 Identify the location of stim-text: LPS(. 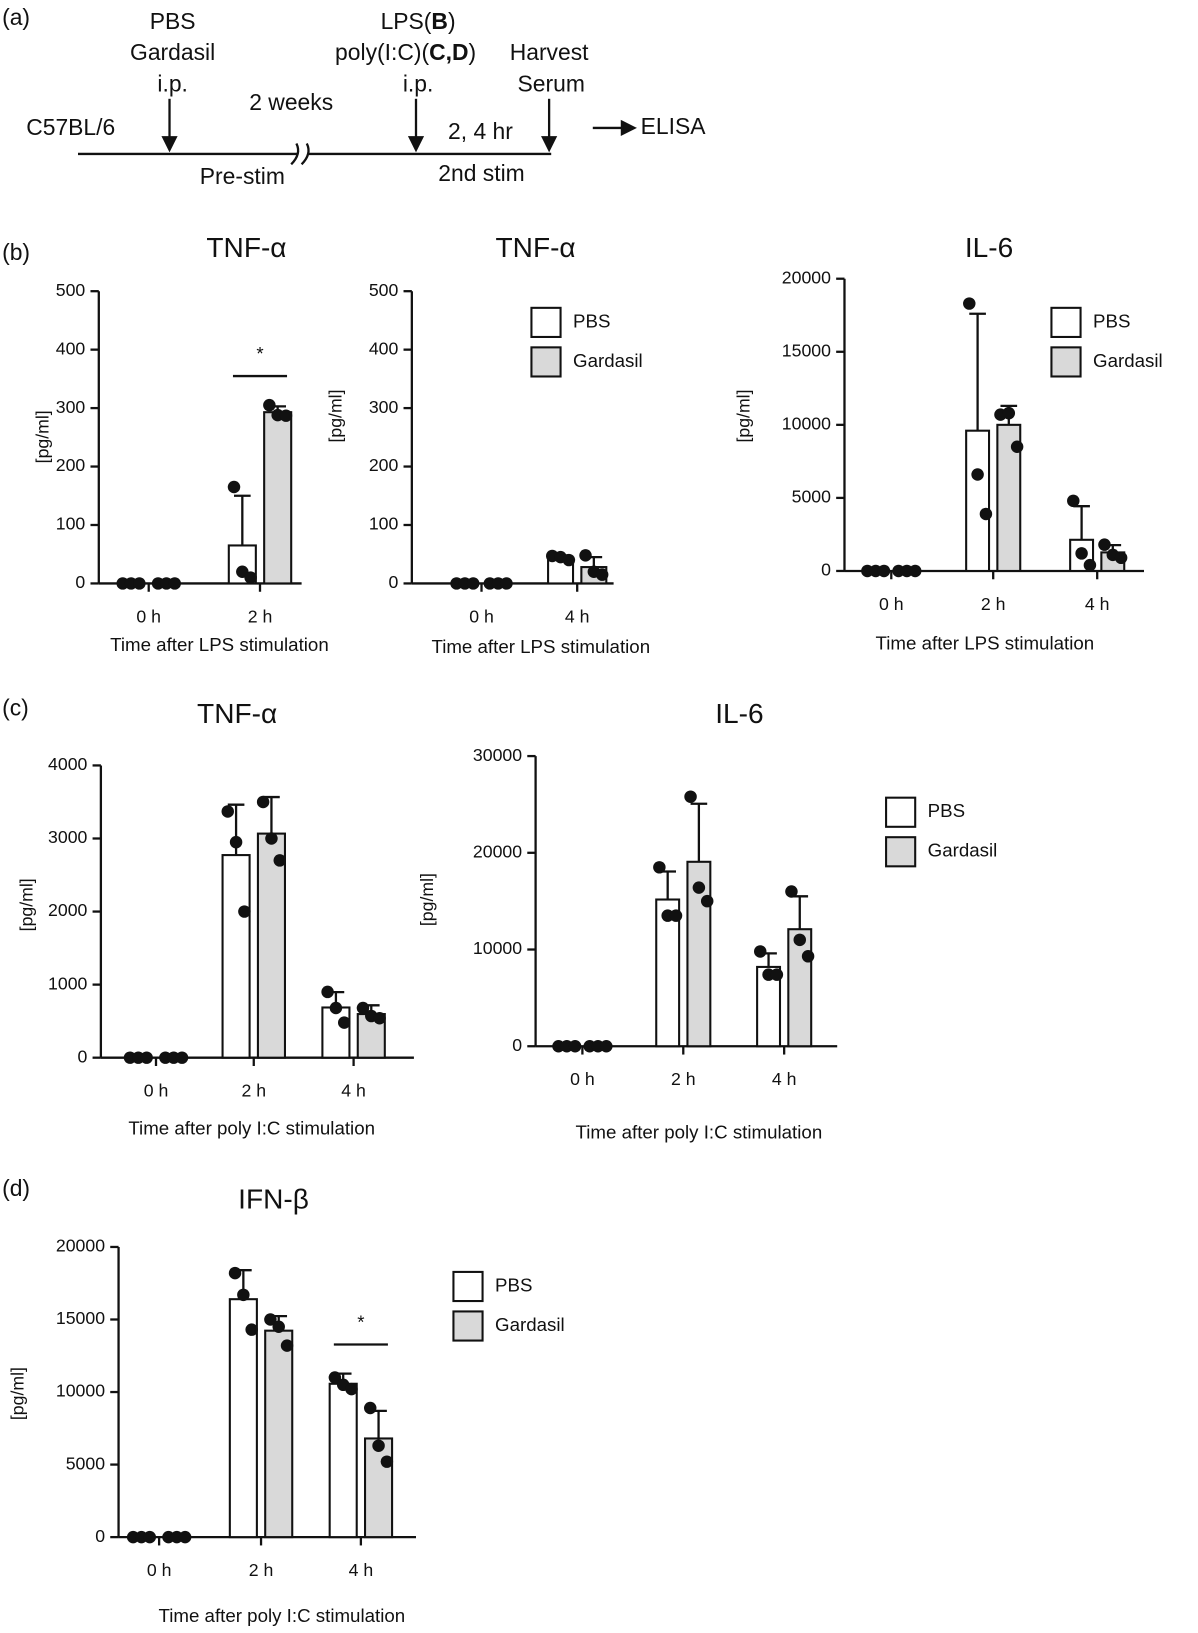
(406, 21).